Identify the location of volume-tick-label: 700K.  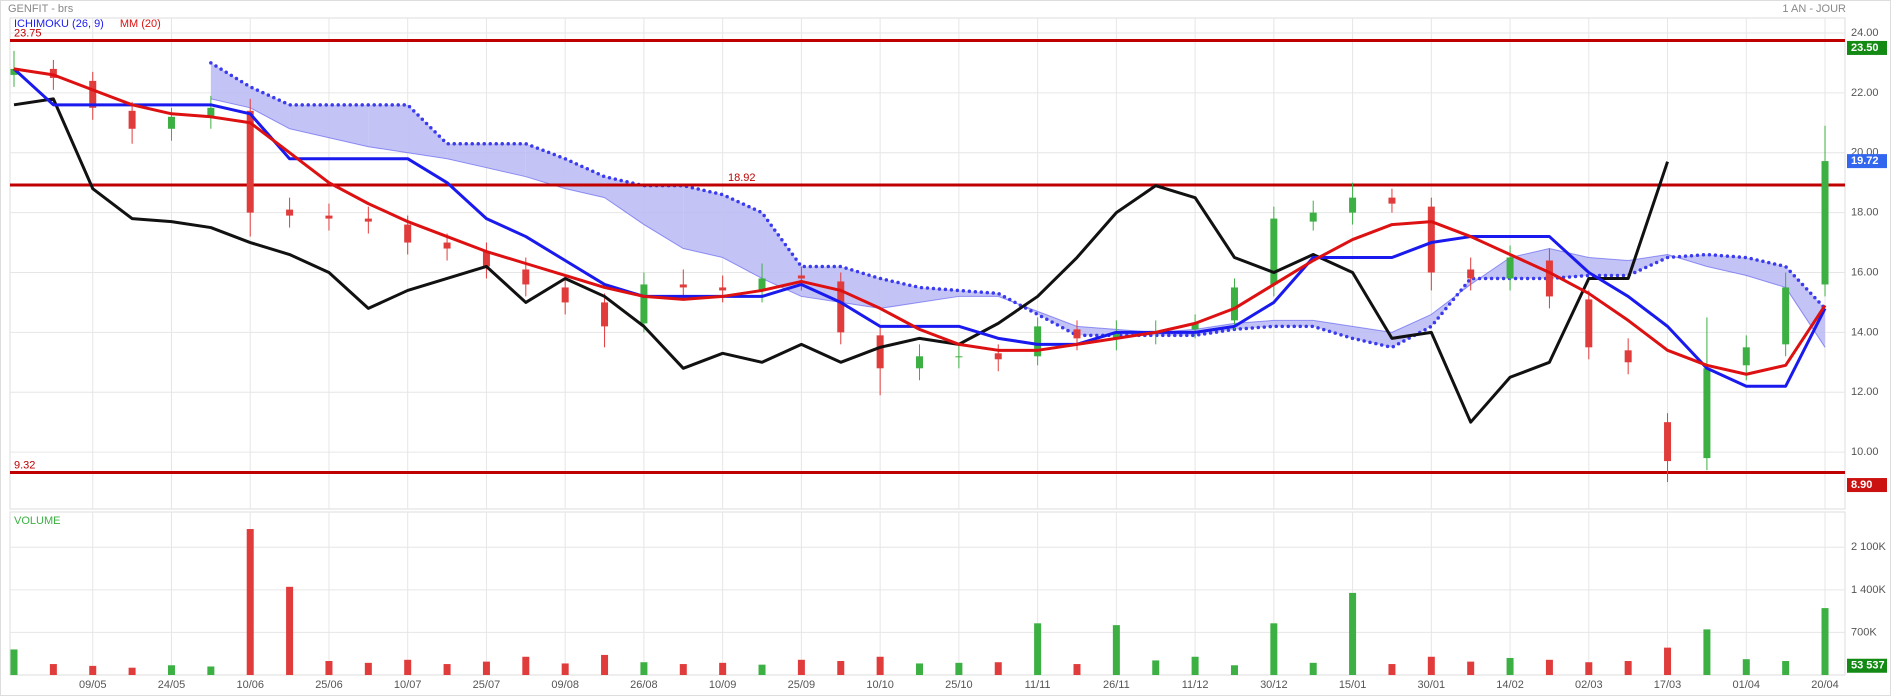
(1864, 632).